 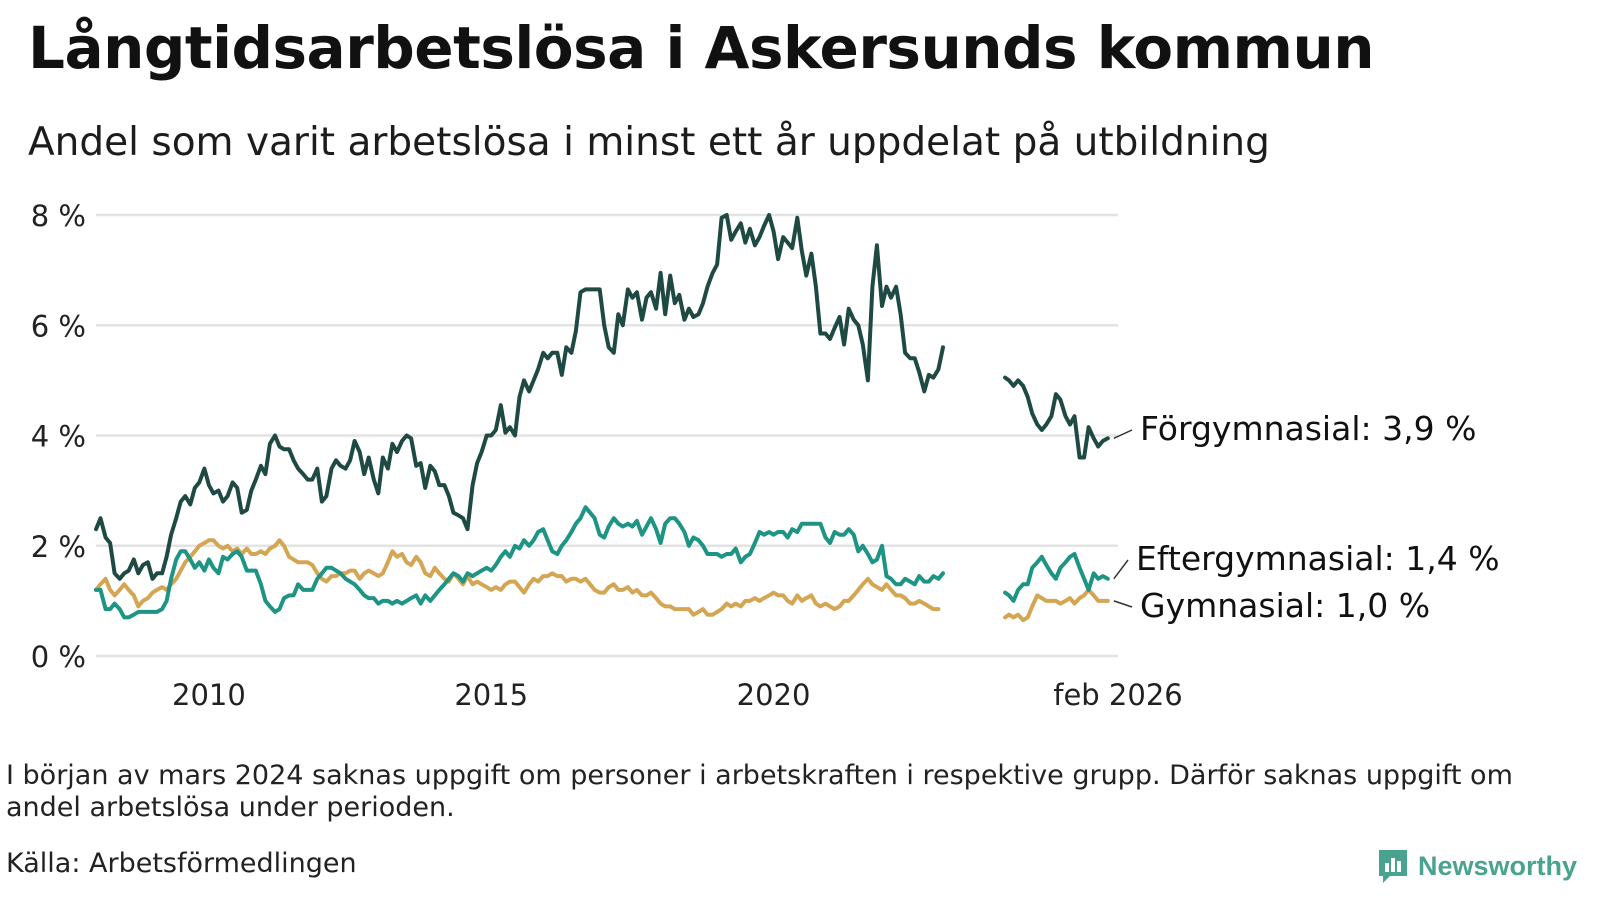 I want to click on label-leader-gymnasial, so click(x=1123, y=604).